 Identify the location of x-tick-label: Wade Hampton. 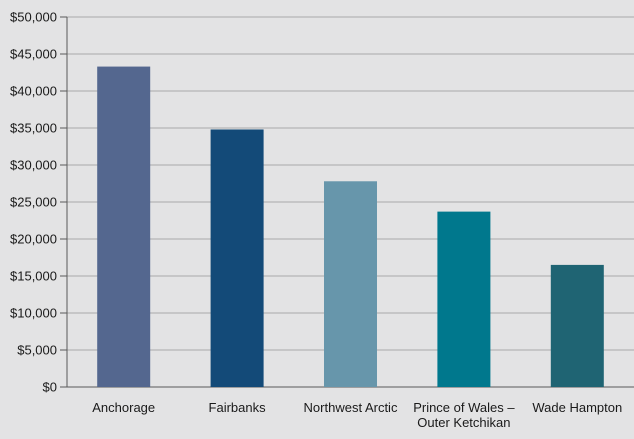
(577, 407).